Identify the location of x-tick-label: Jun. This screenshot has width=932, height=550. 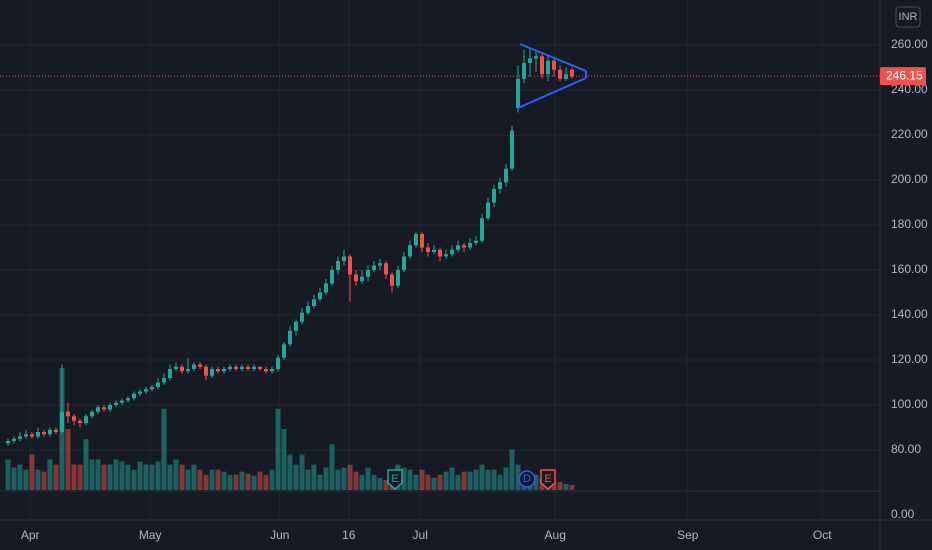
(279, 535).